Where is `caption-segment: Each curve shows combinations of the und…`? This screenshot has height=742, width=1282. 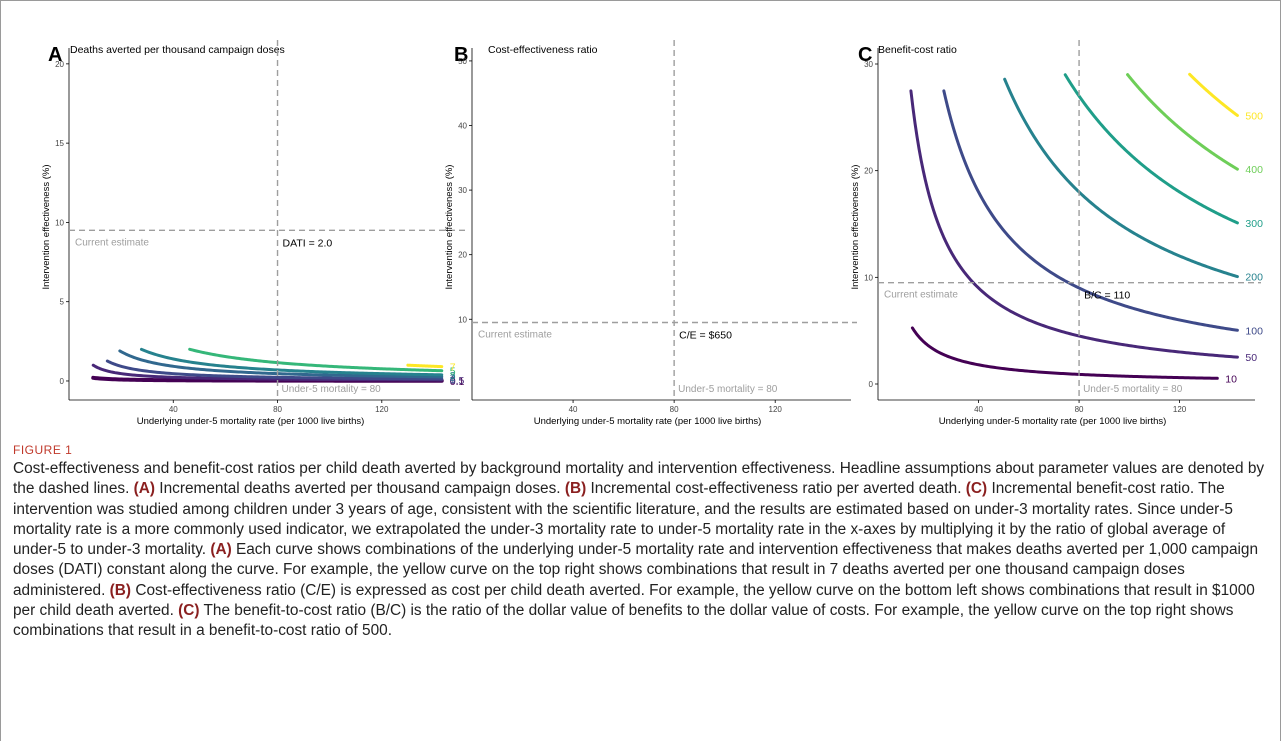 caption-segment: Each curve shows combinations of the und… is located at coordinates (636, 570).